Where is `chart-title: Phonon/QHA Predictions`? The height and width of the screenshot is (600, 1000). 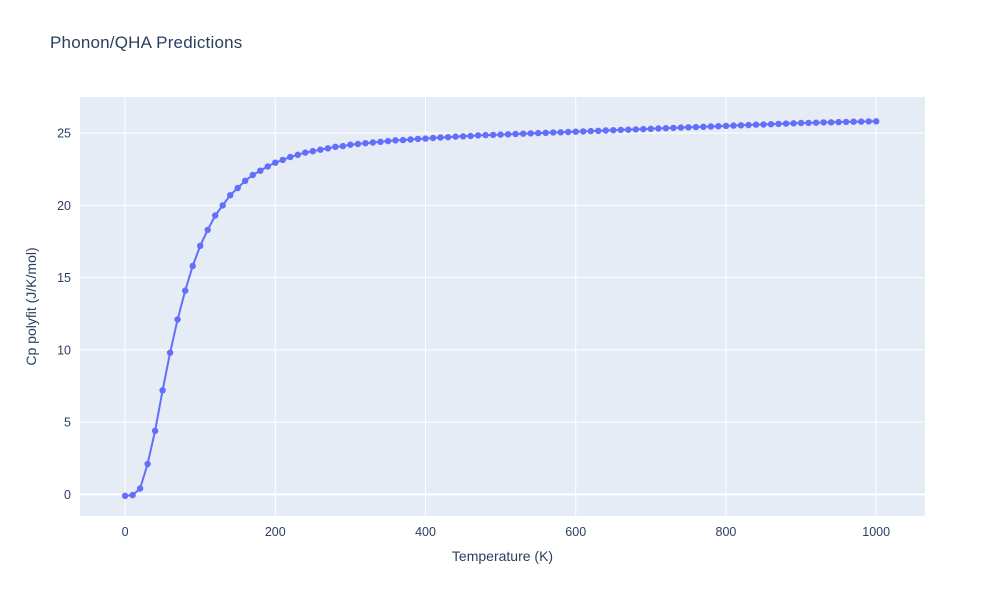
chart-title: Phonon/QHA Predictions is located at coordinates (146, 42).